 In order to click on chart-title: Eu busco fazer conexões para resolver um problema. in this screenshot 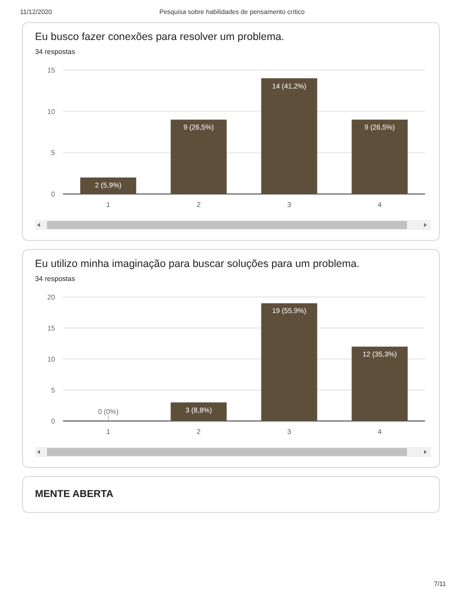, I will do `click(160, 37)`.